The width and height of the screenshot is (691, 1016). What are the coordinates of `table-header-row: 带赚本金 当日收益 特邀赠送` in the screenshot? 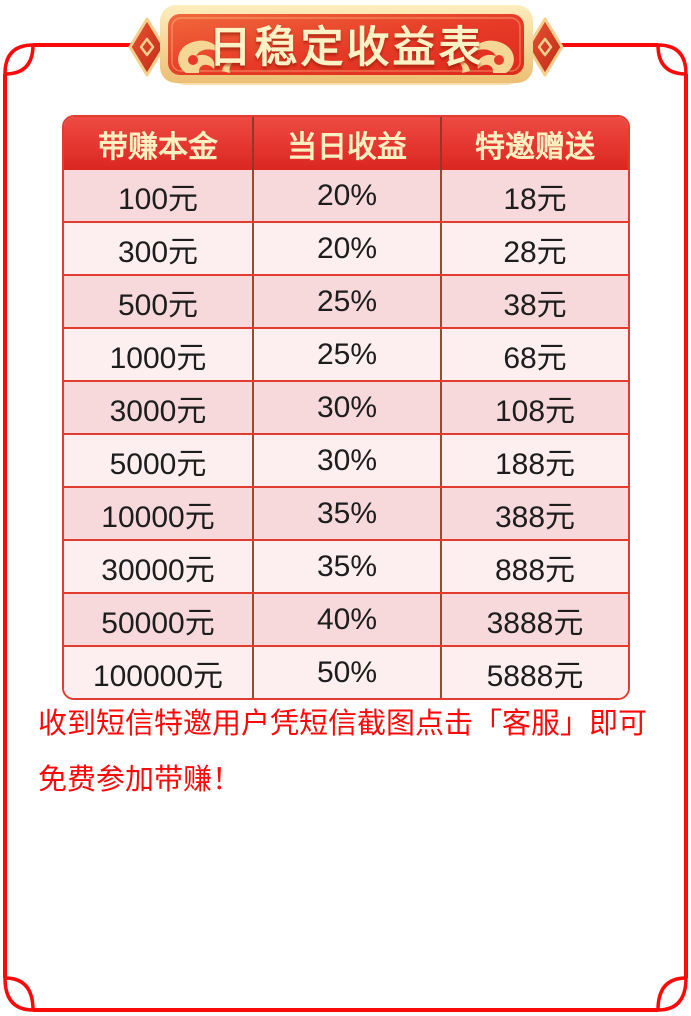 It's located at (346, 143).